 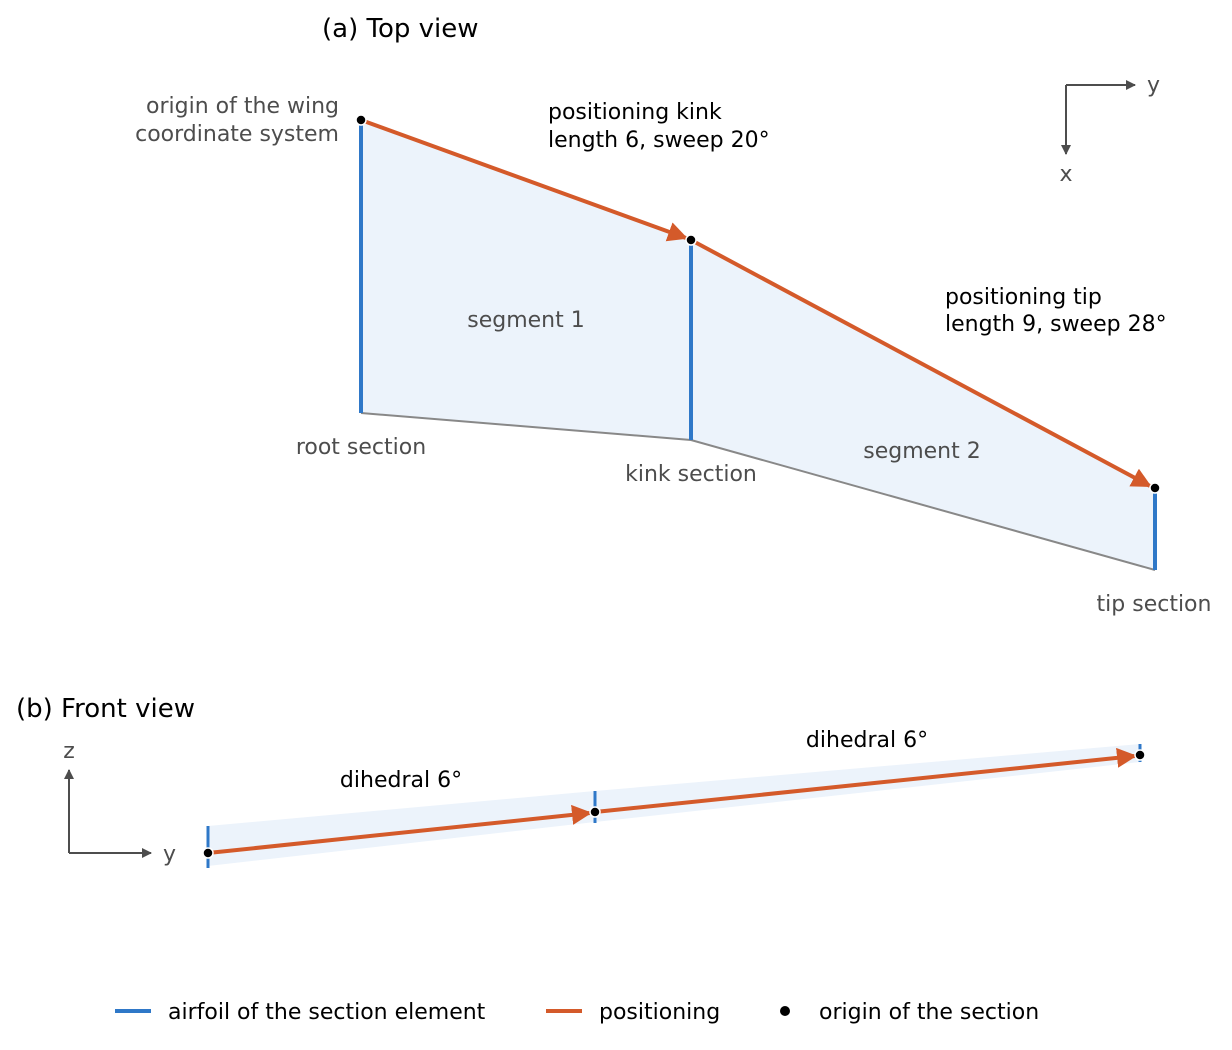 I want to click on tip-positioning-label-line1: positioning tip, so click(x=1023, y=297).